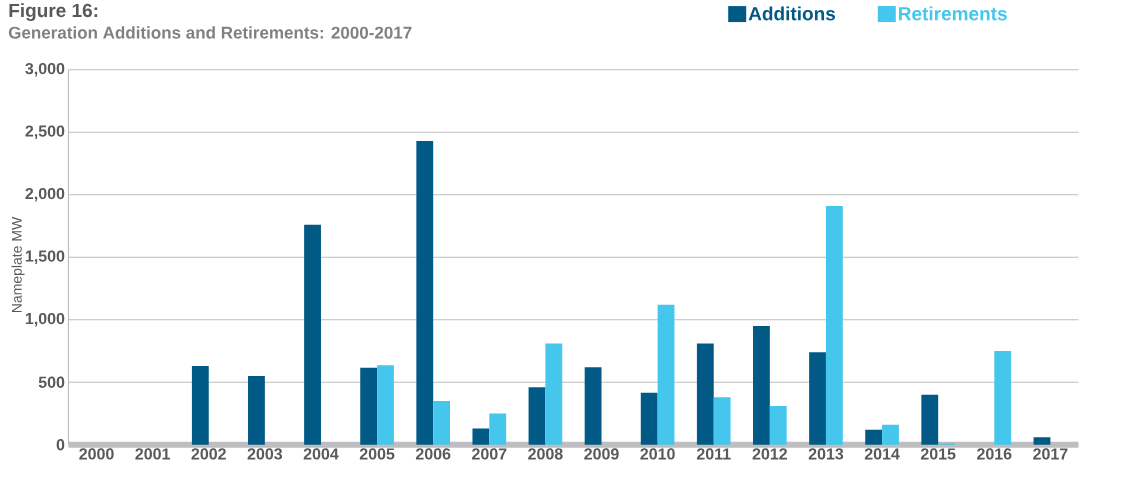  What do you see at coordinates (321, 454) in the screenshot?
I see `x-tick-label: 2004` at bounding box center [321, 454].